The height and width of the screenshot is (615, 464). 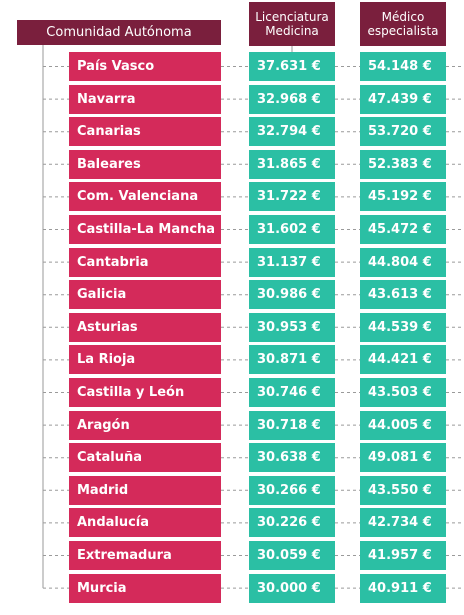 I want to click on table-row: Castilla y León 30.746 € 43.503 €, so click(x=232, y=392).